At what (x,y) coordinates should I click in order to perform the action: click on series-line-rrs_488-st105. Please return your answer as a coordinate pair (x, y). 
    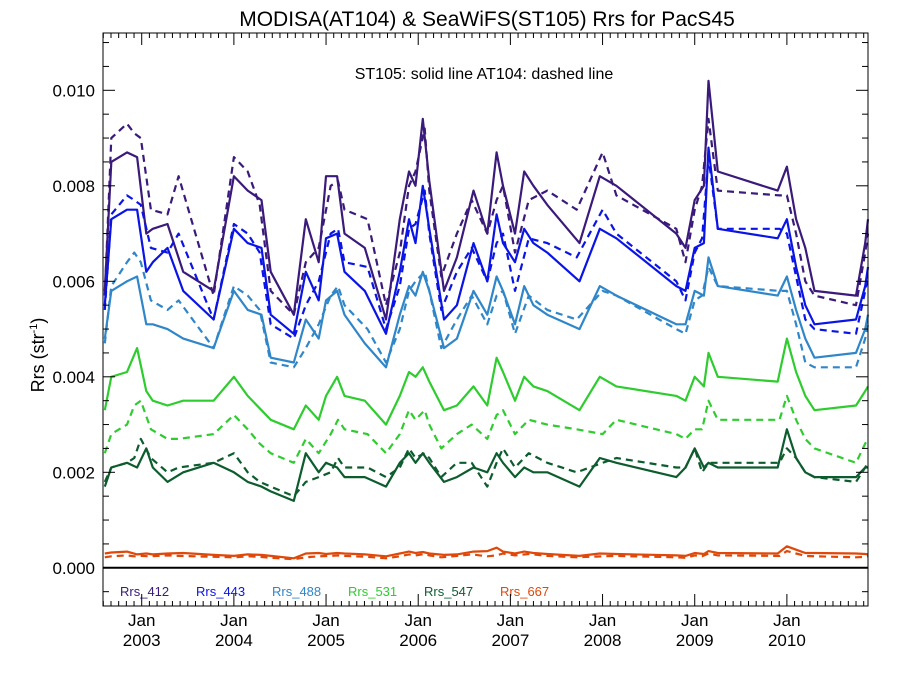
    Looking at the image, I should click on (486, 312).